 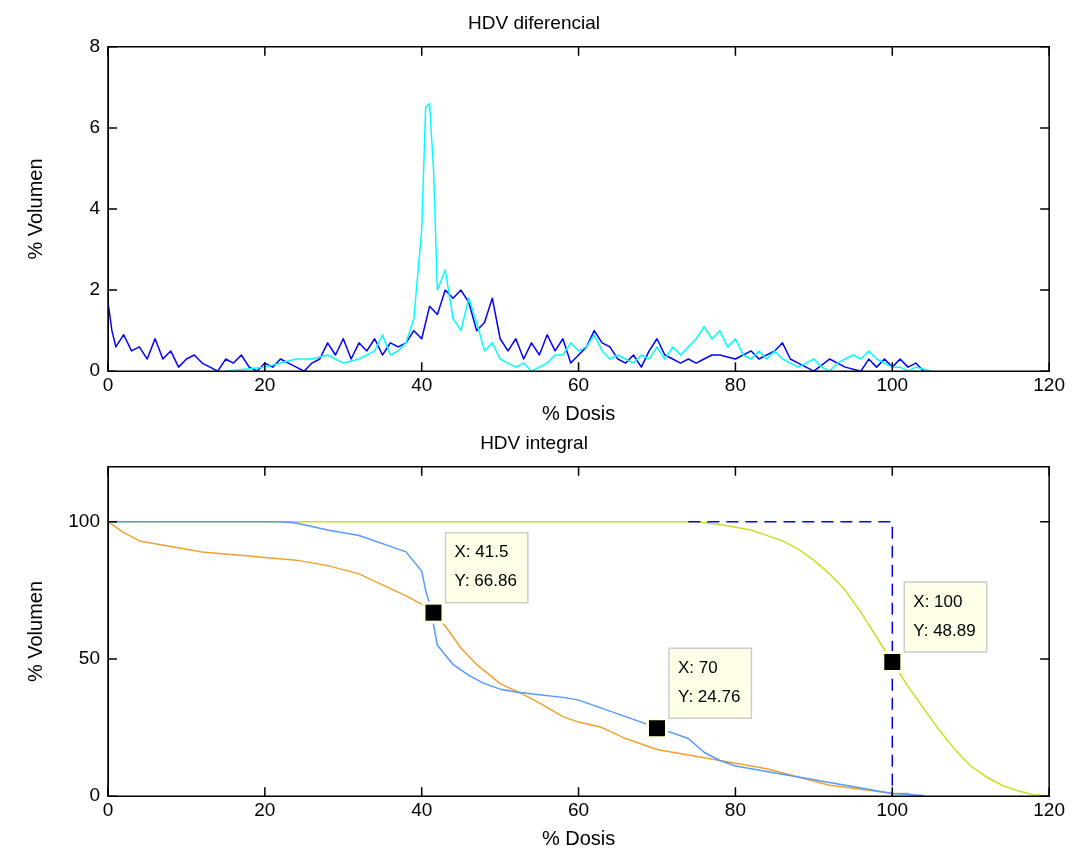 I want to click on chart-title: HDV integral, so click(x=534, y=442).